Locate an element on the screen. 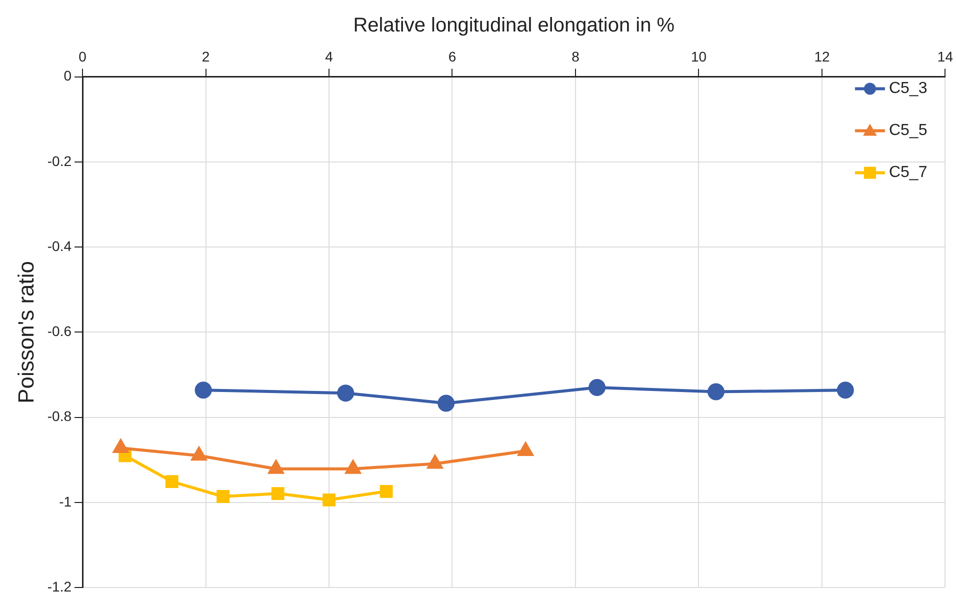 The height and width of the screenshot is (599, 956). y-tick-label: -0.8 is located at coordinates (59, 416).